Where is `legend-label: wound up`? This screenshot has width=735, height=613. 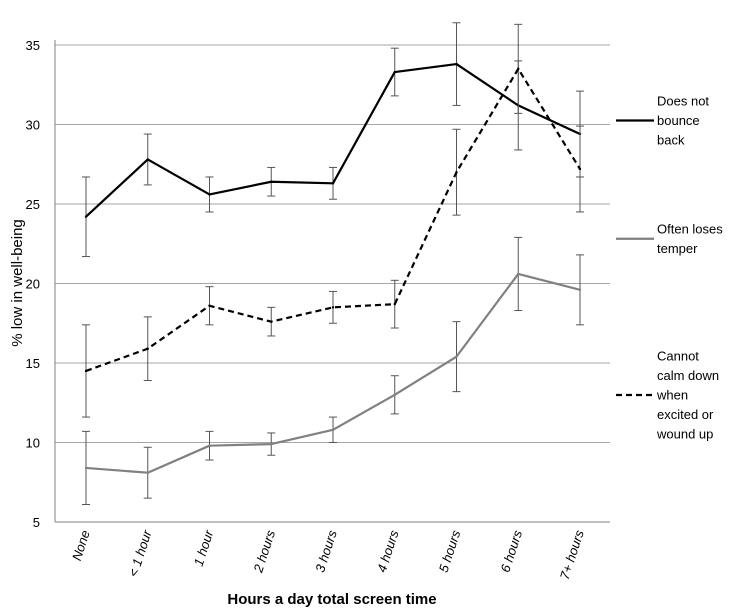
legend-label: wound up is located at coordinates (684, 434).